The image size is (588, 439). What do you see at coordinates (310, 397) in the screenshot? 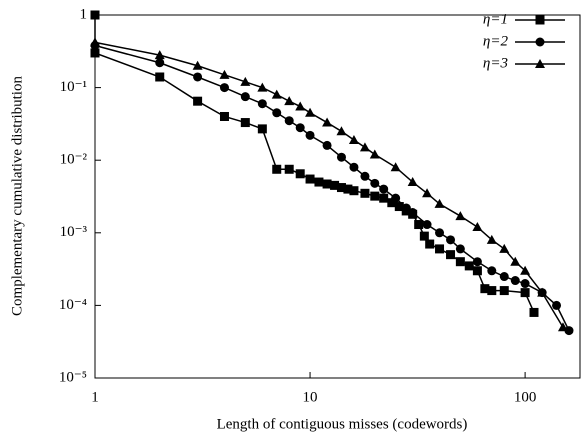
I see `x-tick-label: 10` at bounding box center [310, 397].